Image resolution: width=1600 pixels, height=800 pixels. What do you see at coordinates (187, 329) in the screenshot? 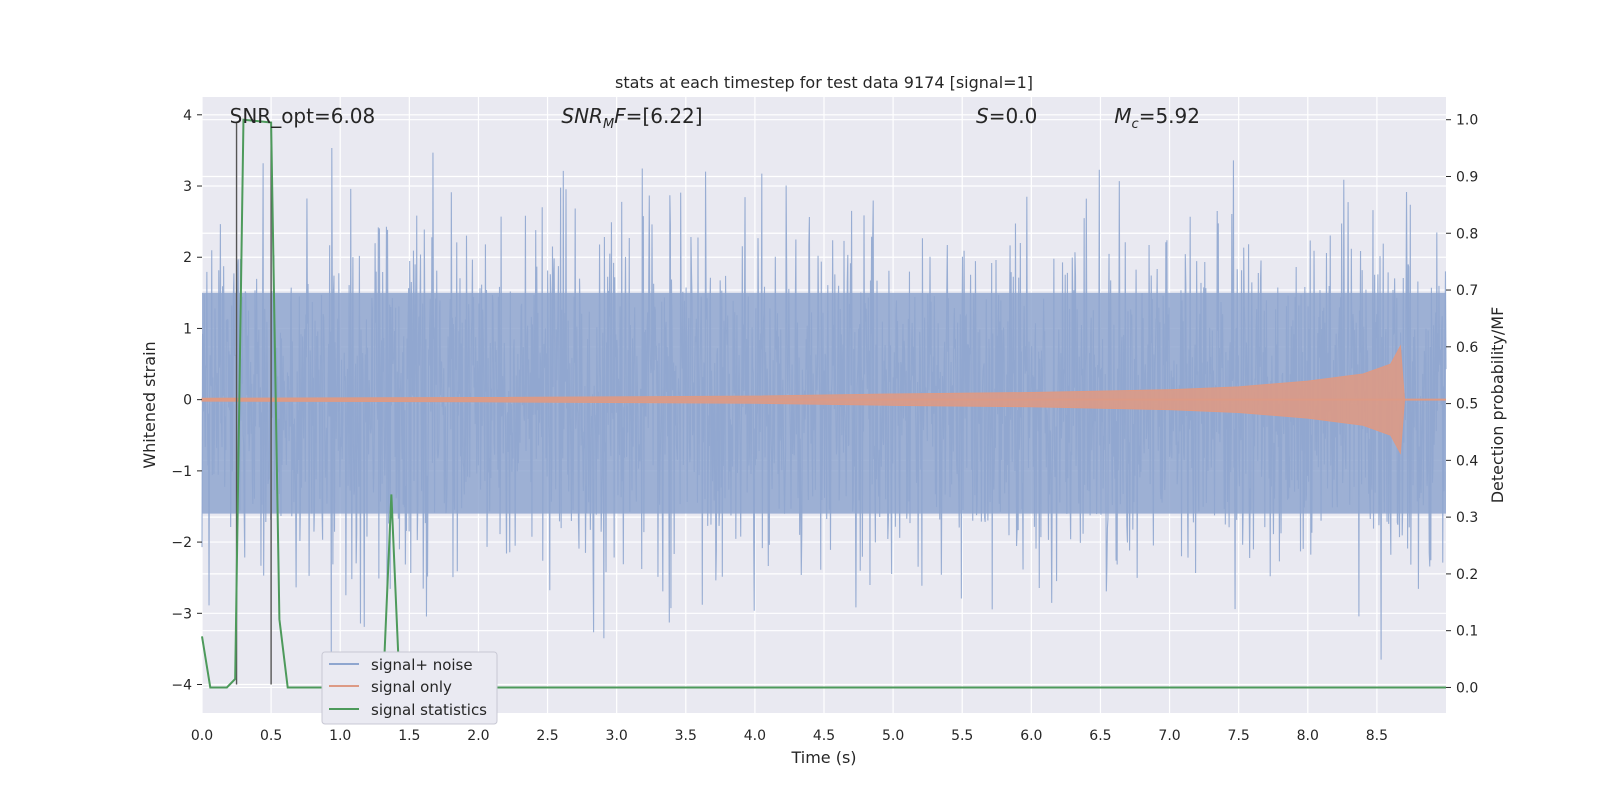
I see `y-left-tick-label: 1` at bounding box center [187, 329].